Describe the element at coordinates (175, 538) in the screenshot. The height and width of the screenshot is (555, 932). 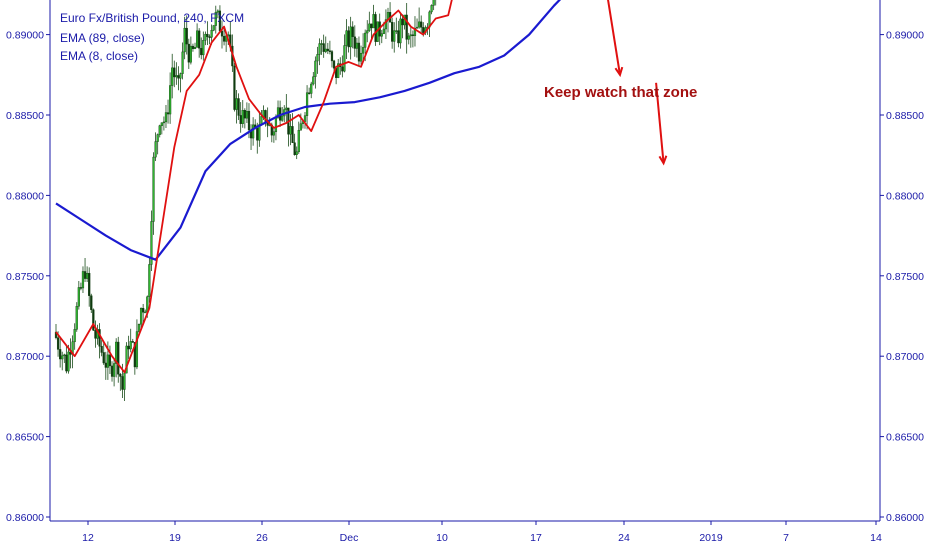
I see `x-tick-label: 19` at that location.